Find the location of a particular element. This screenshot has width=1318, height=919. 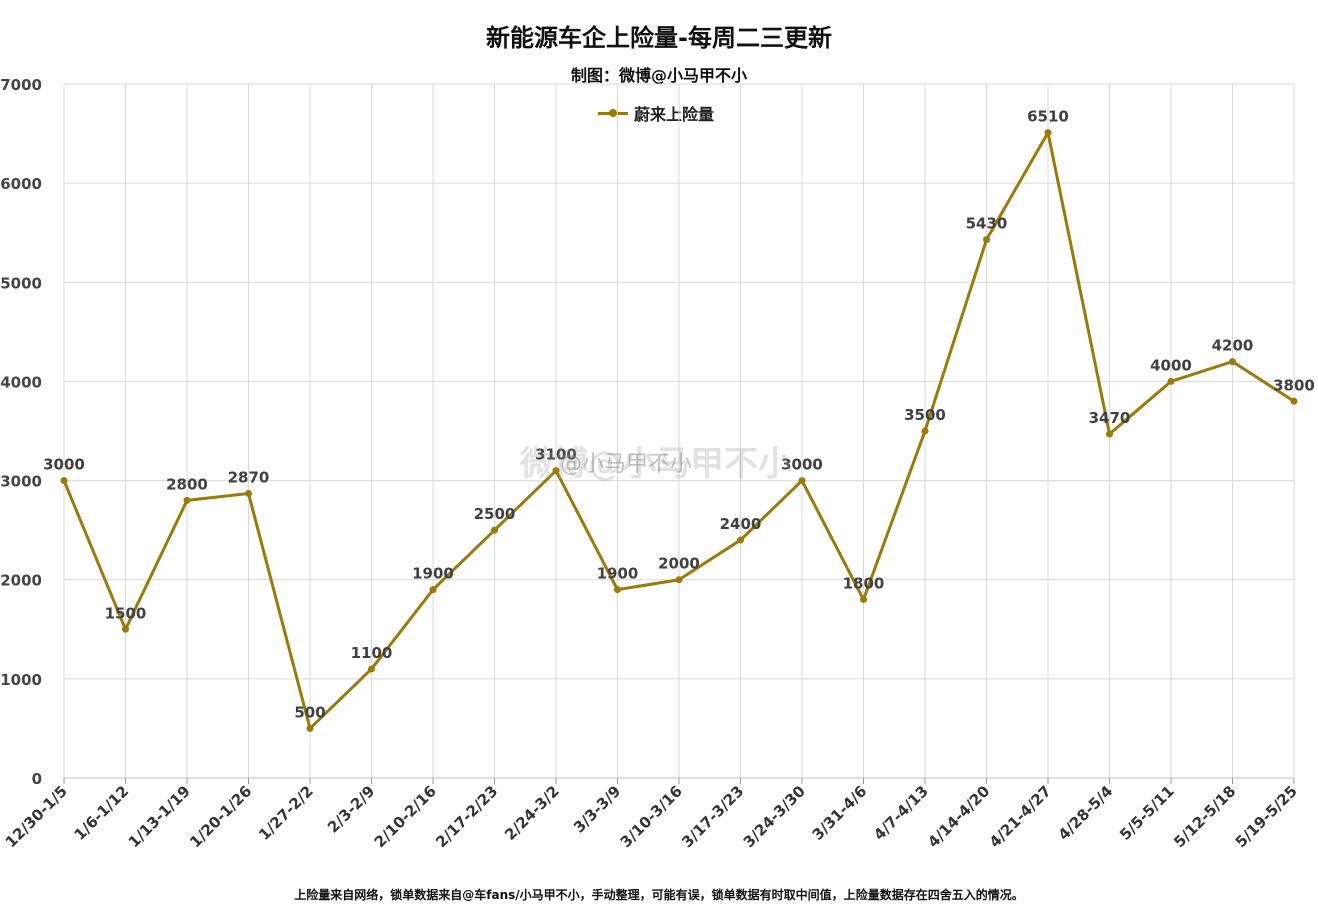

data-label: 2000 is located at coordinates (679, 564).